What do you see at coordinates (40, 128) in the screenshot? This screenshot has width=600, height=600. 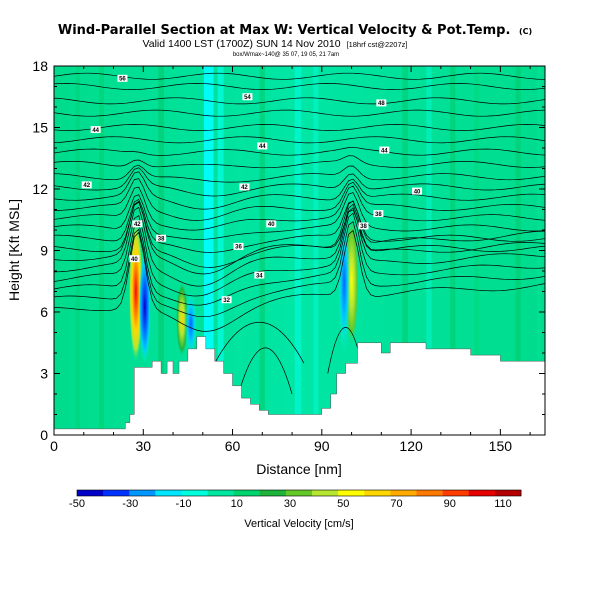 I see `y-tick-label: 15` at bounding box center [40, 128].